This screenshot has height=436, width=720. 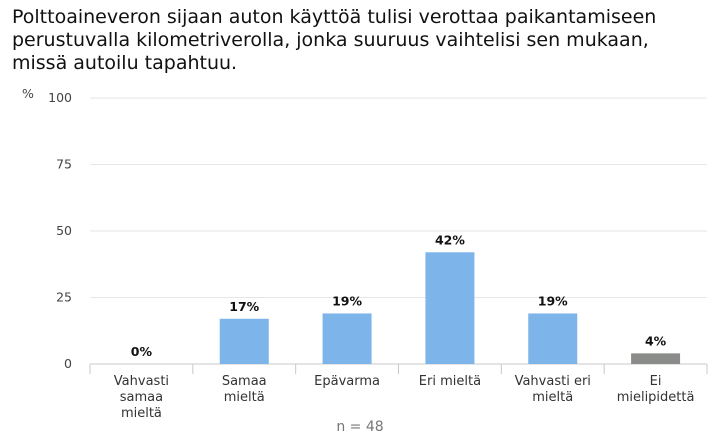 What do you see at coordinates (244, 389) in the screenshot?
I see `category-label: Samaa mieltä` at bounding box center [244, 389].